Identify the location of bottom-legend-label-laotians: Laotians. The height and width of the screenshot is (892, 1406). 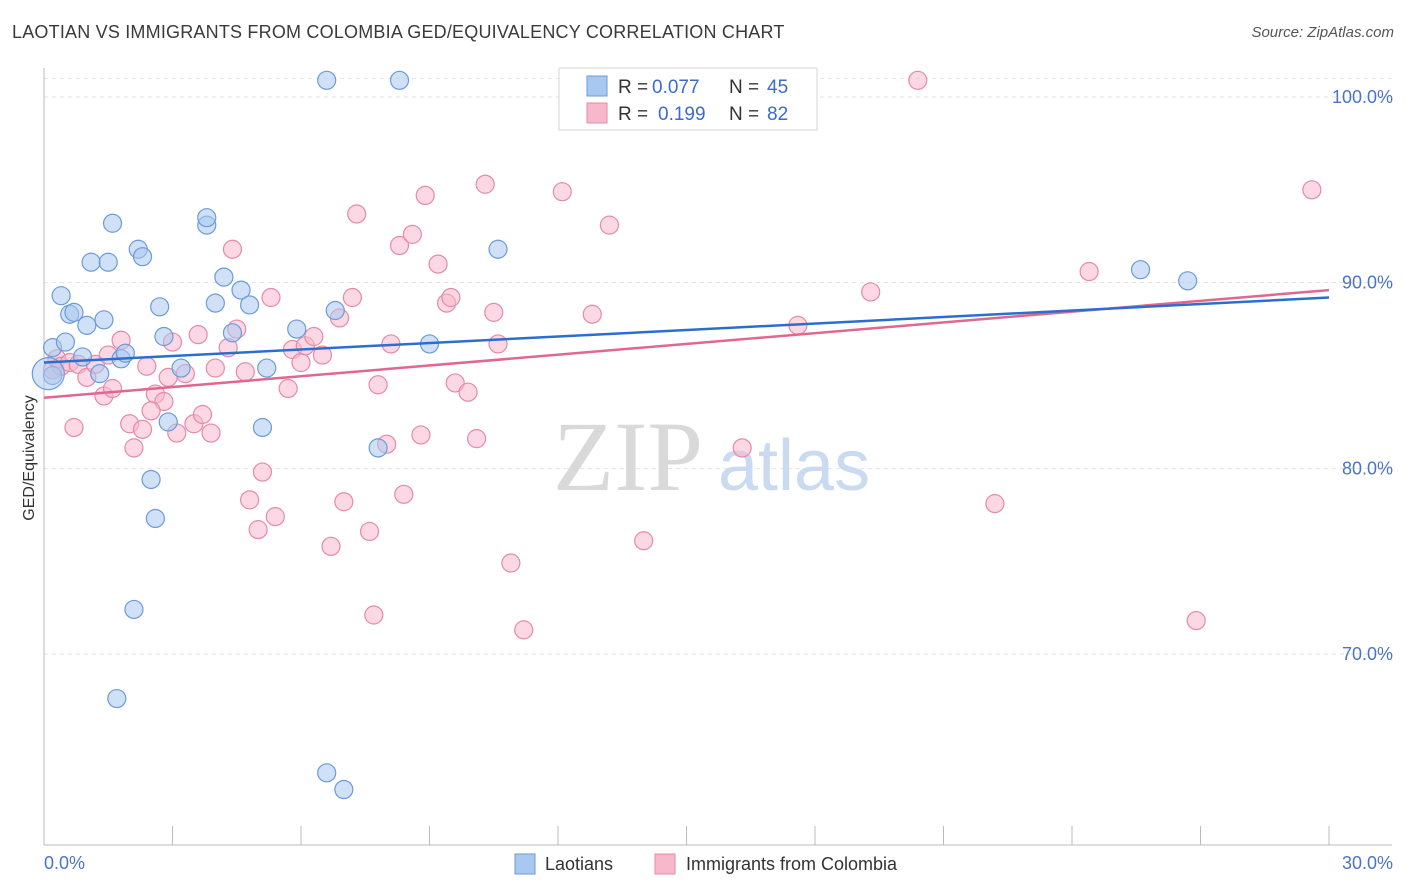
(579, 864).